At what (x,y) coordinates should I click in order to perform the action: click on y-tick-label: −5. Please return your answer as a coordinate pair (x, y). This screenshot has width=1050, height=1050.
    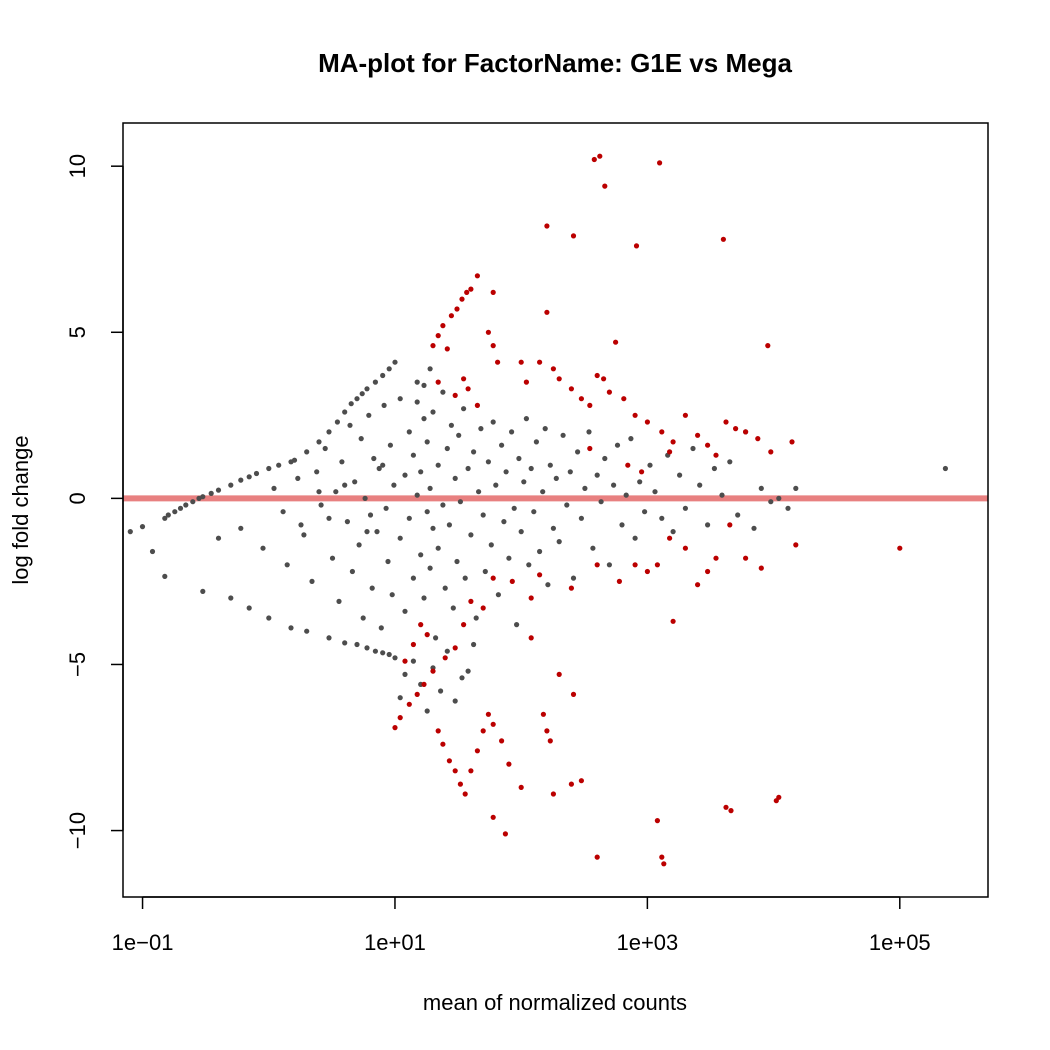
    Looking at the image, I should click on (77, 664).